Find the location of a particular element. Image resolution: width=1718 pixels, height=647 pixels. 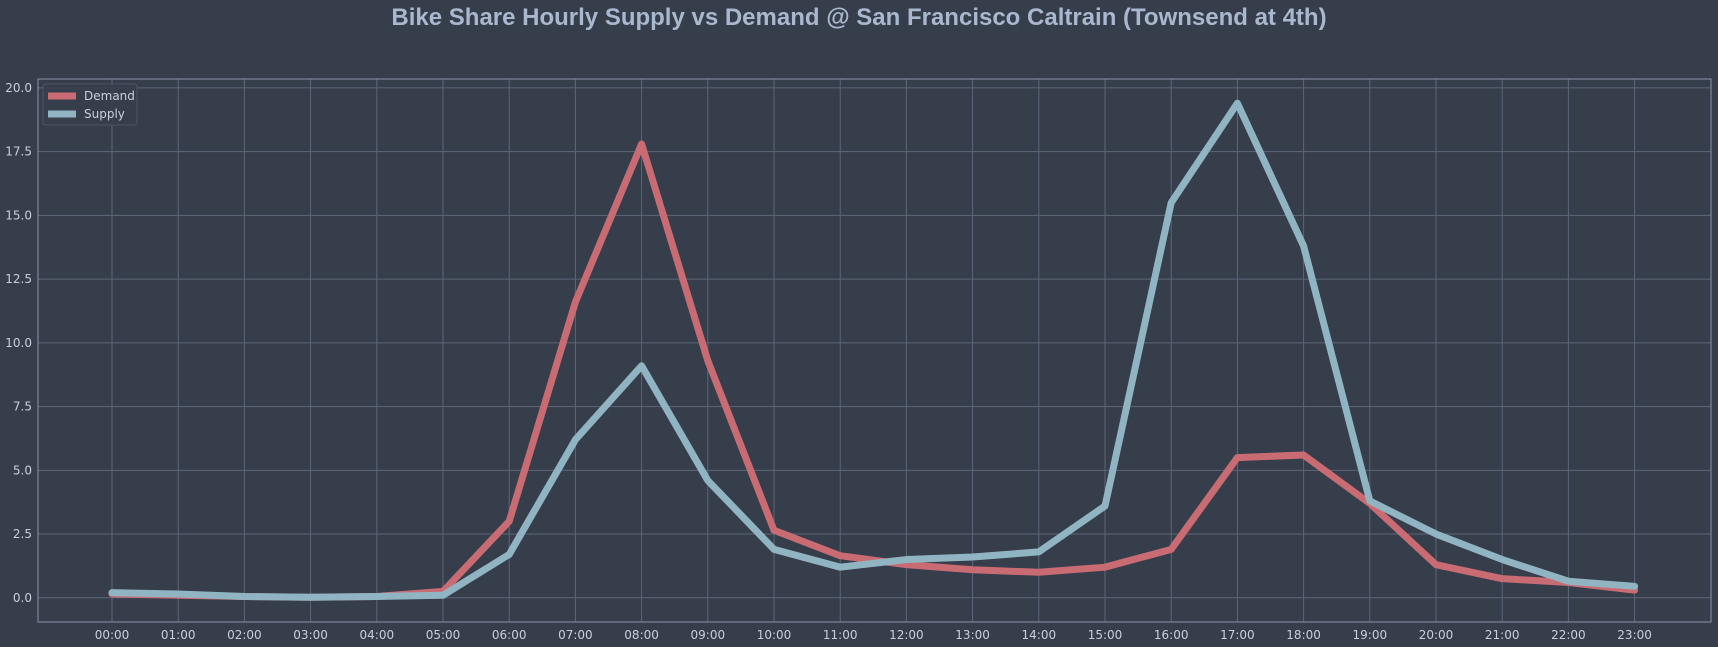

y-tick-label: 5.0 is located at coordinates (22, 470).